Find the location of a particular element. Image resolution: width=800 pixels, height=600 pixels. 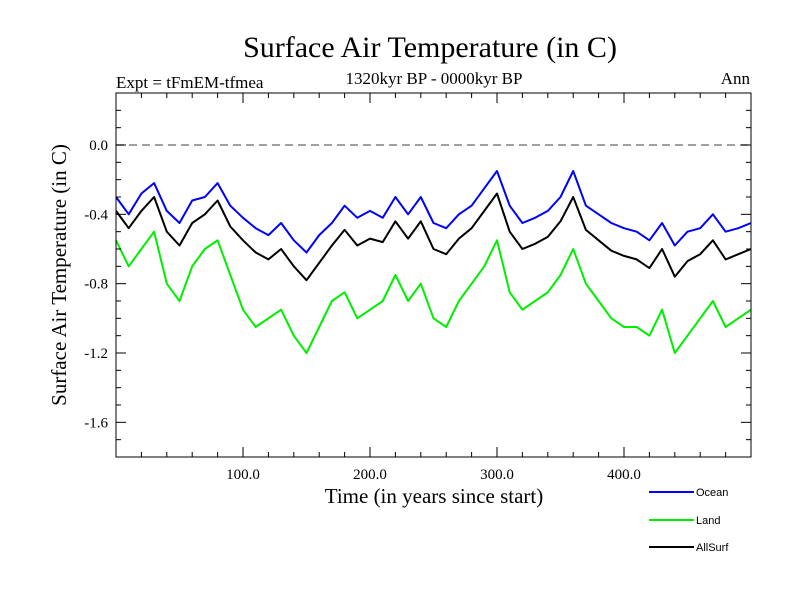

series-line-allsurf is located at coordinates (433, 237).